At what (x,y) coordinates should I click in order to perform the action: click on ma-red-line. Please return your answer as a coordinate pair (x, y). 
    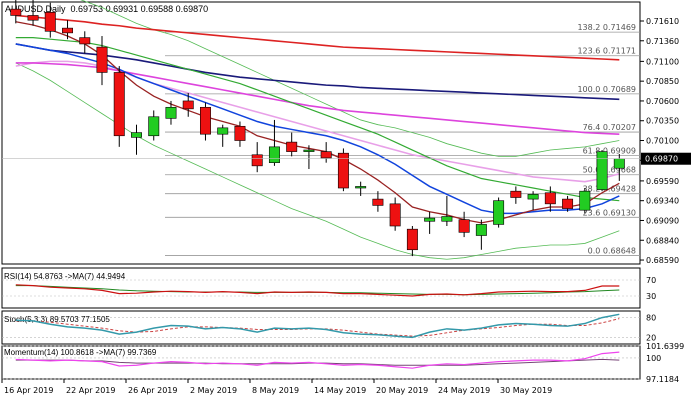
    Looking at the image, I should click on (317, 37).